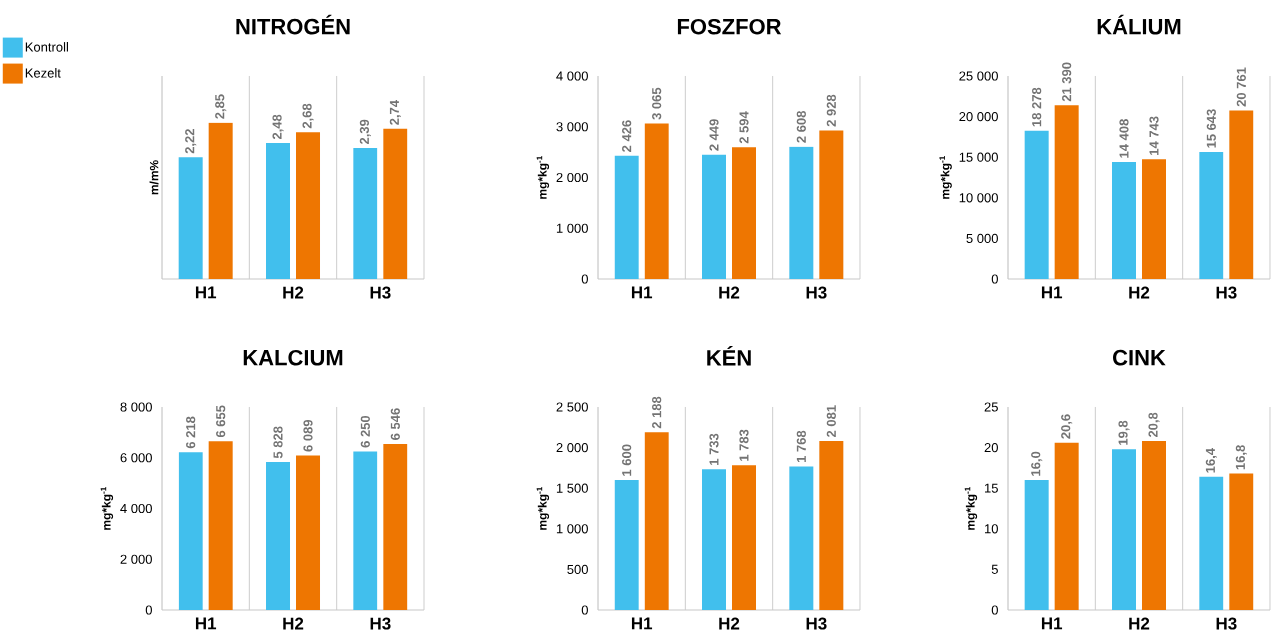  What do you see at coordinates (1211, 460) in the screenshot?
I see `data-label: 16,4` at bounding box center [1211, 460].